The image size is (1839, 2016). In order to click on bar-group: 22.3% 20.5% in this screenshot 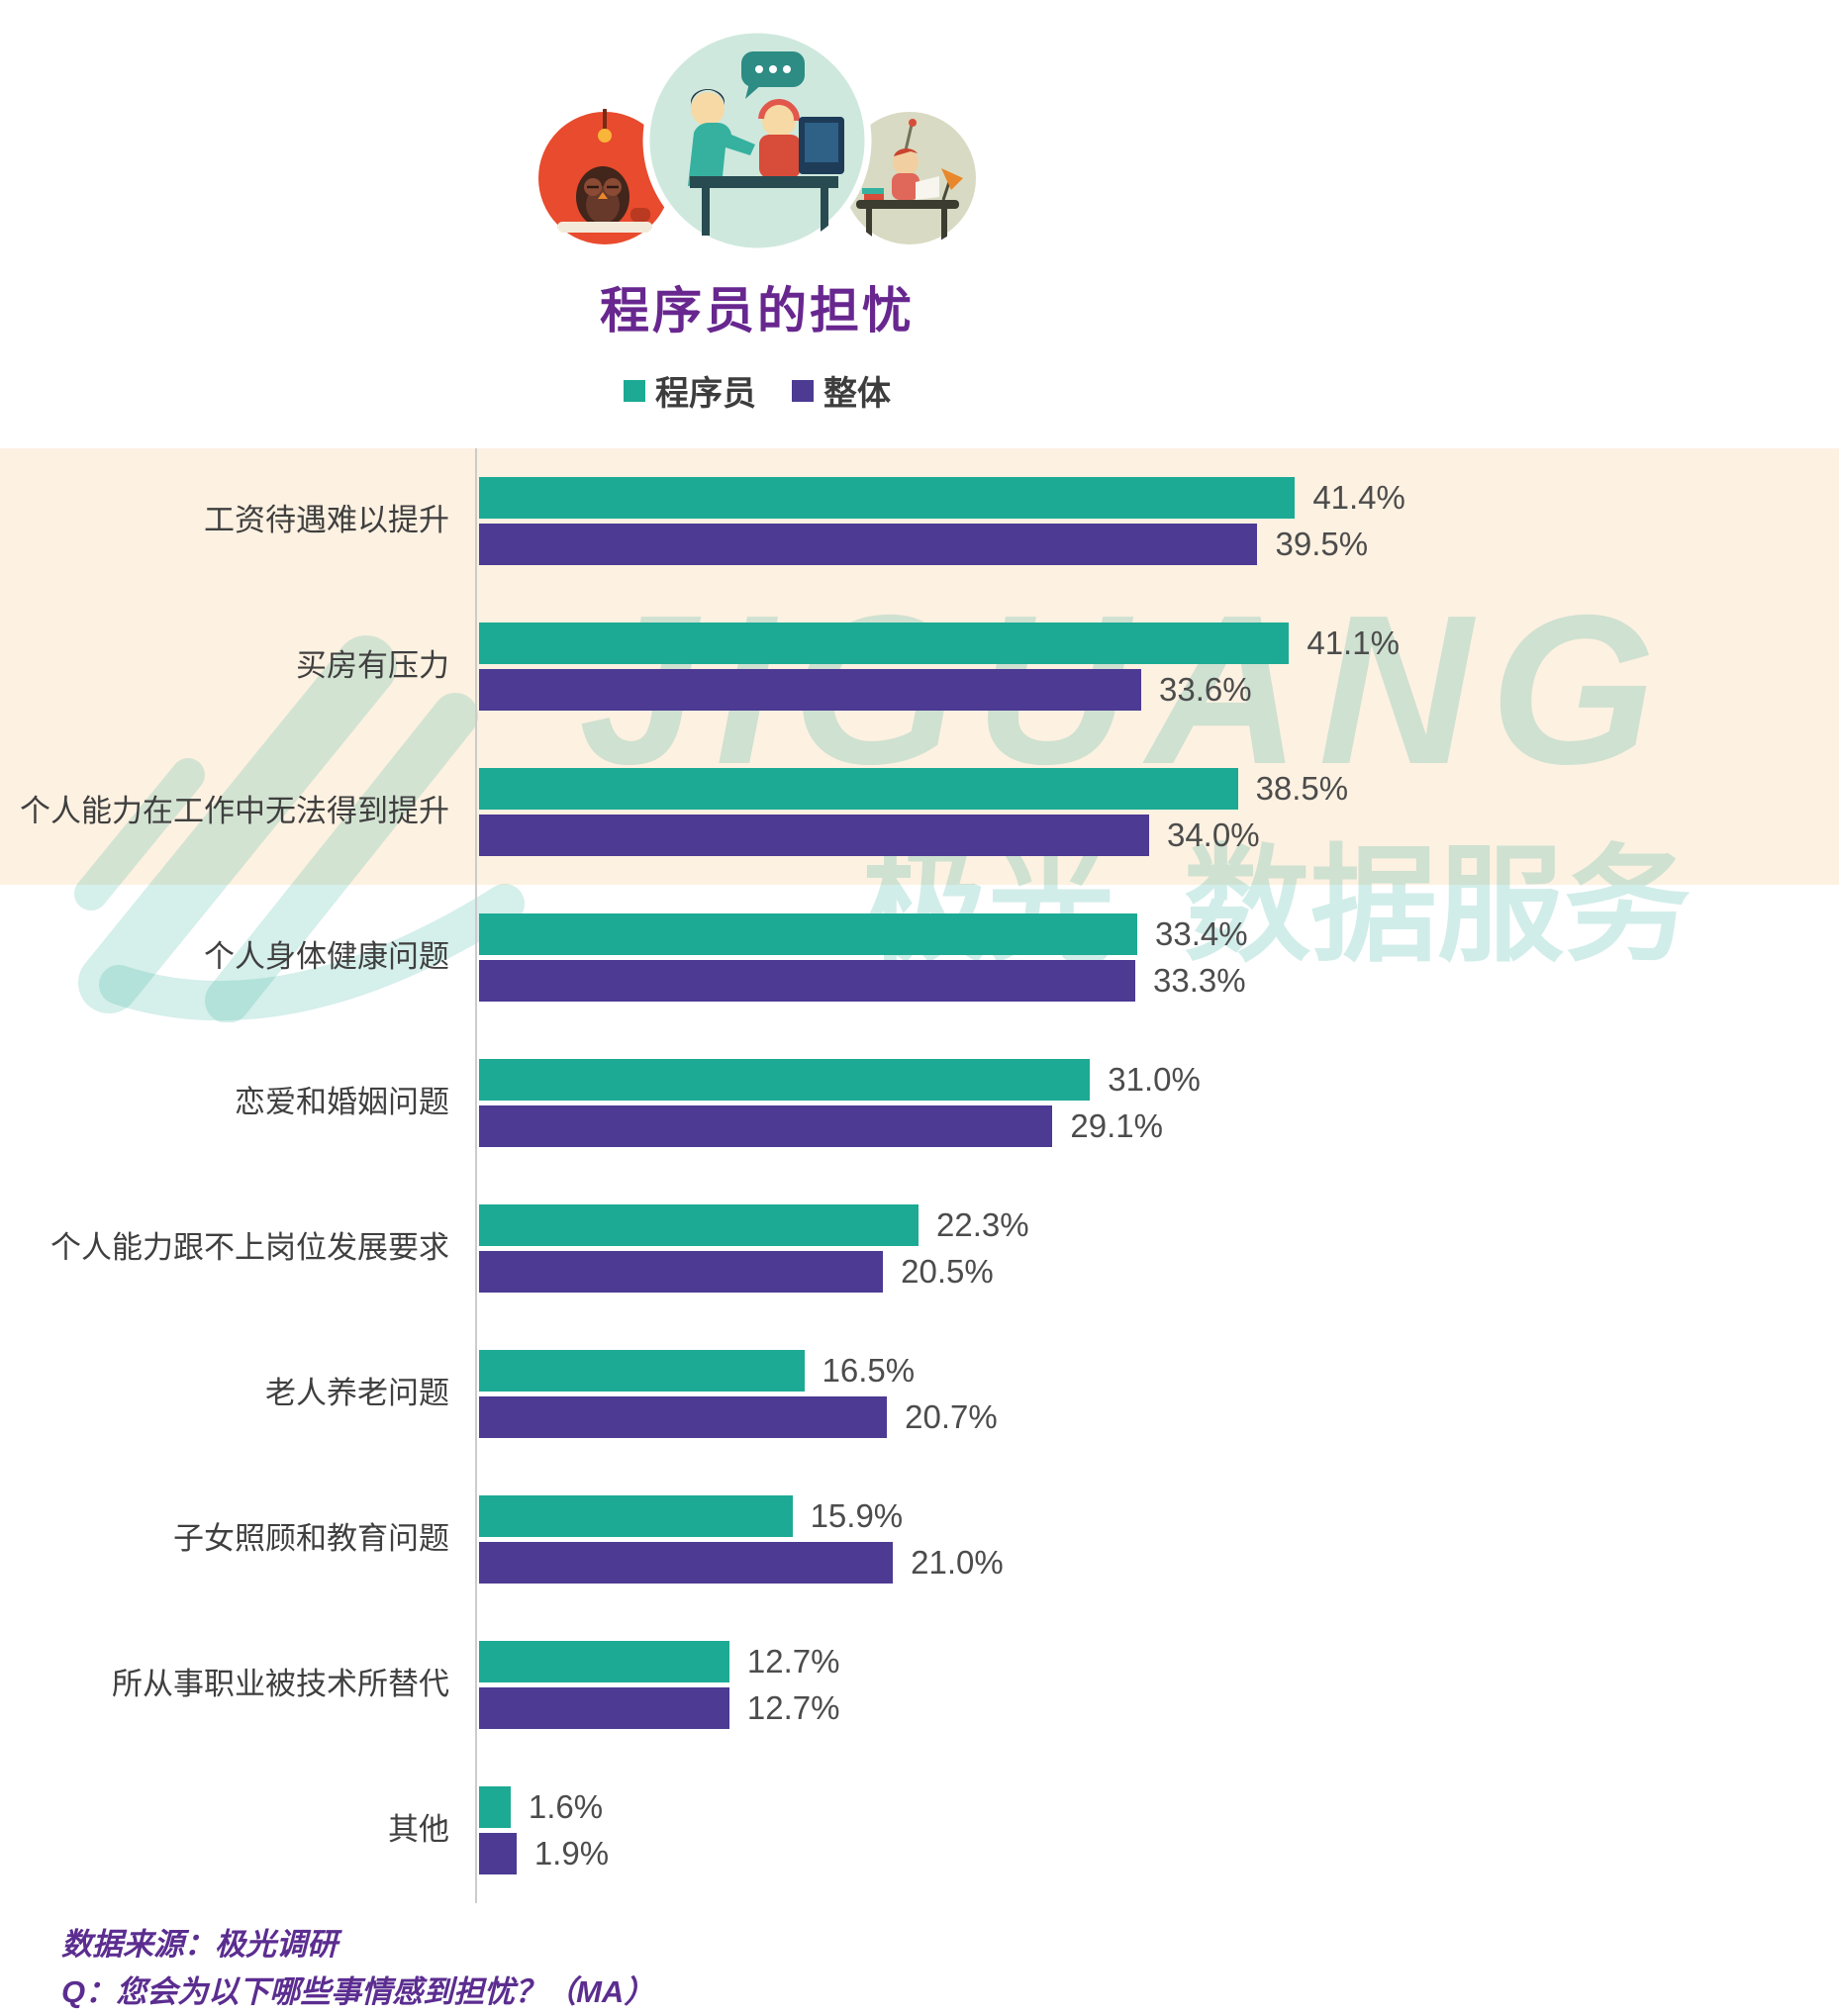, I will do `click(1157, 1249)`.